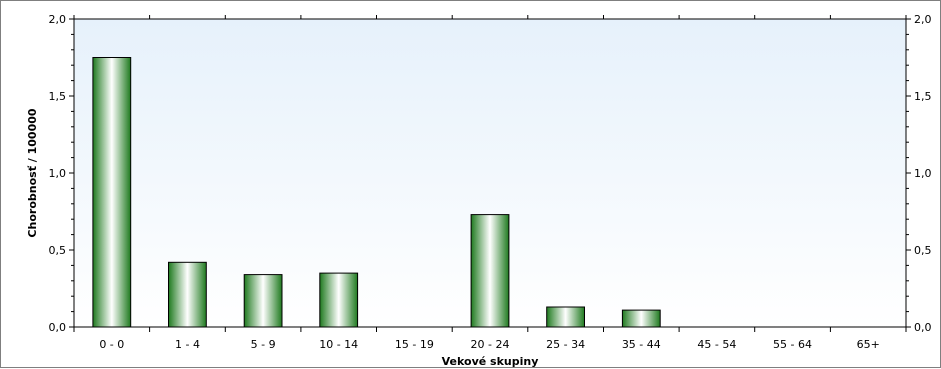  What do you see at coordinates (414, 344) in the screenshot?
I see `x-tick-label-4: 15 - 19` at bounding box center [414, 344].